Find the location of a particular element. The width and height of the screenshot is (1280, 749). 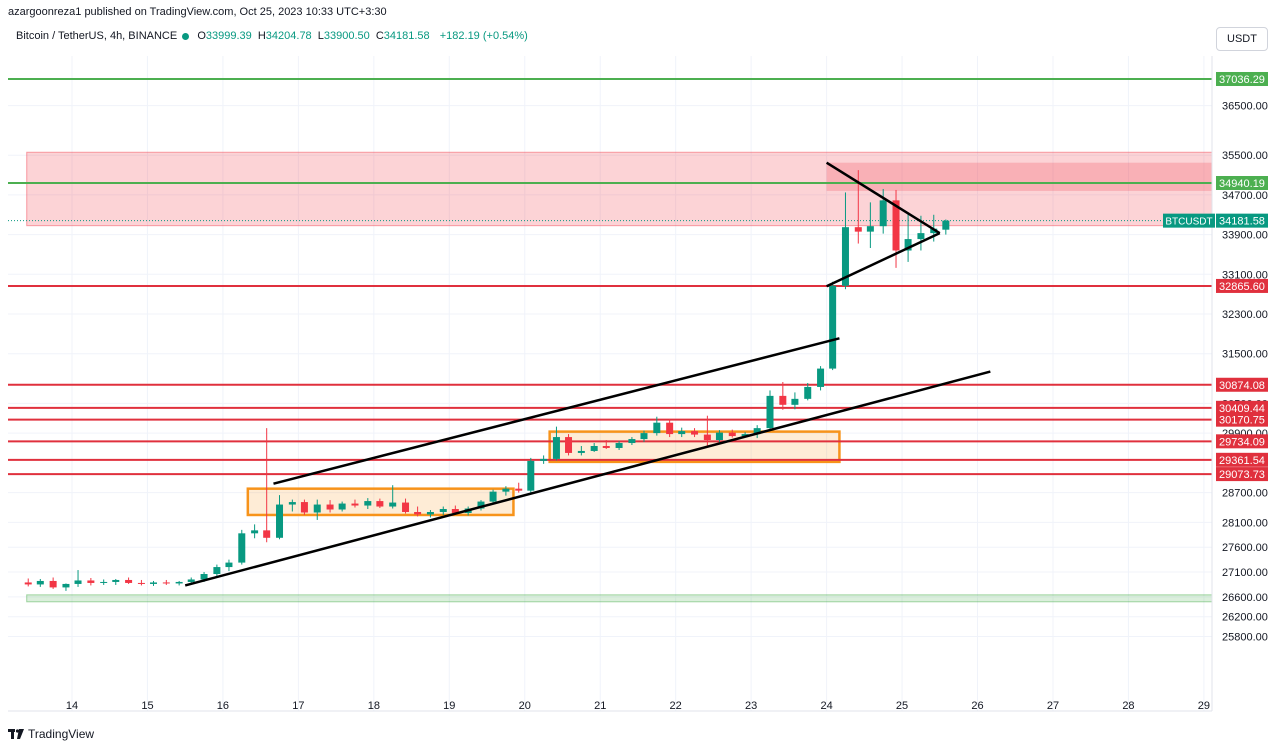

time-tick-label: 22 is located at coordinates (676, 706).